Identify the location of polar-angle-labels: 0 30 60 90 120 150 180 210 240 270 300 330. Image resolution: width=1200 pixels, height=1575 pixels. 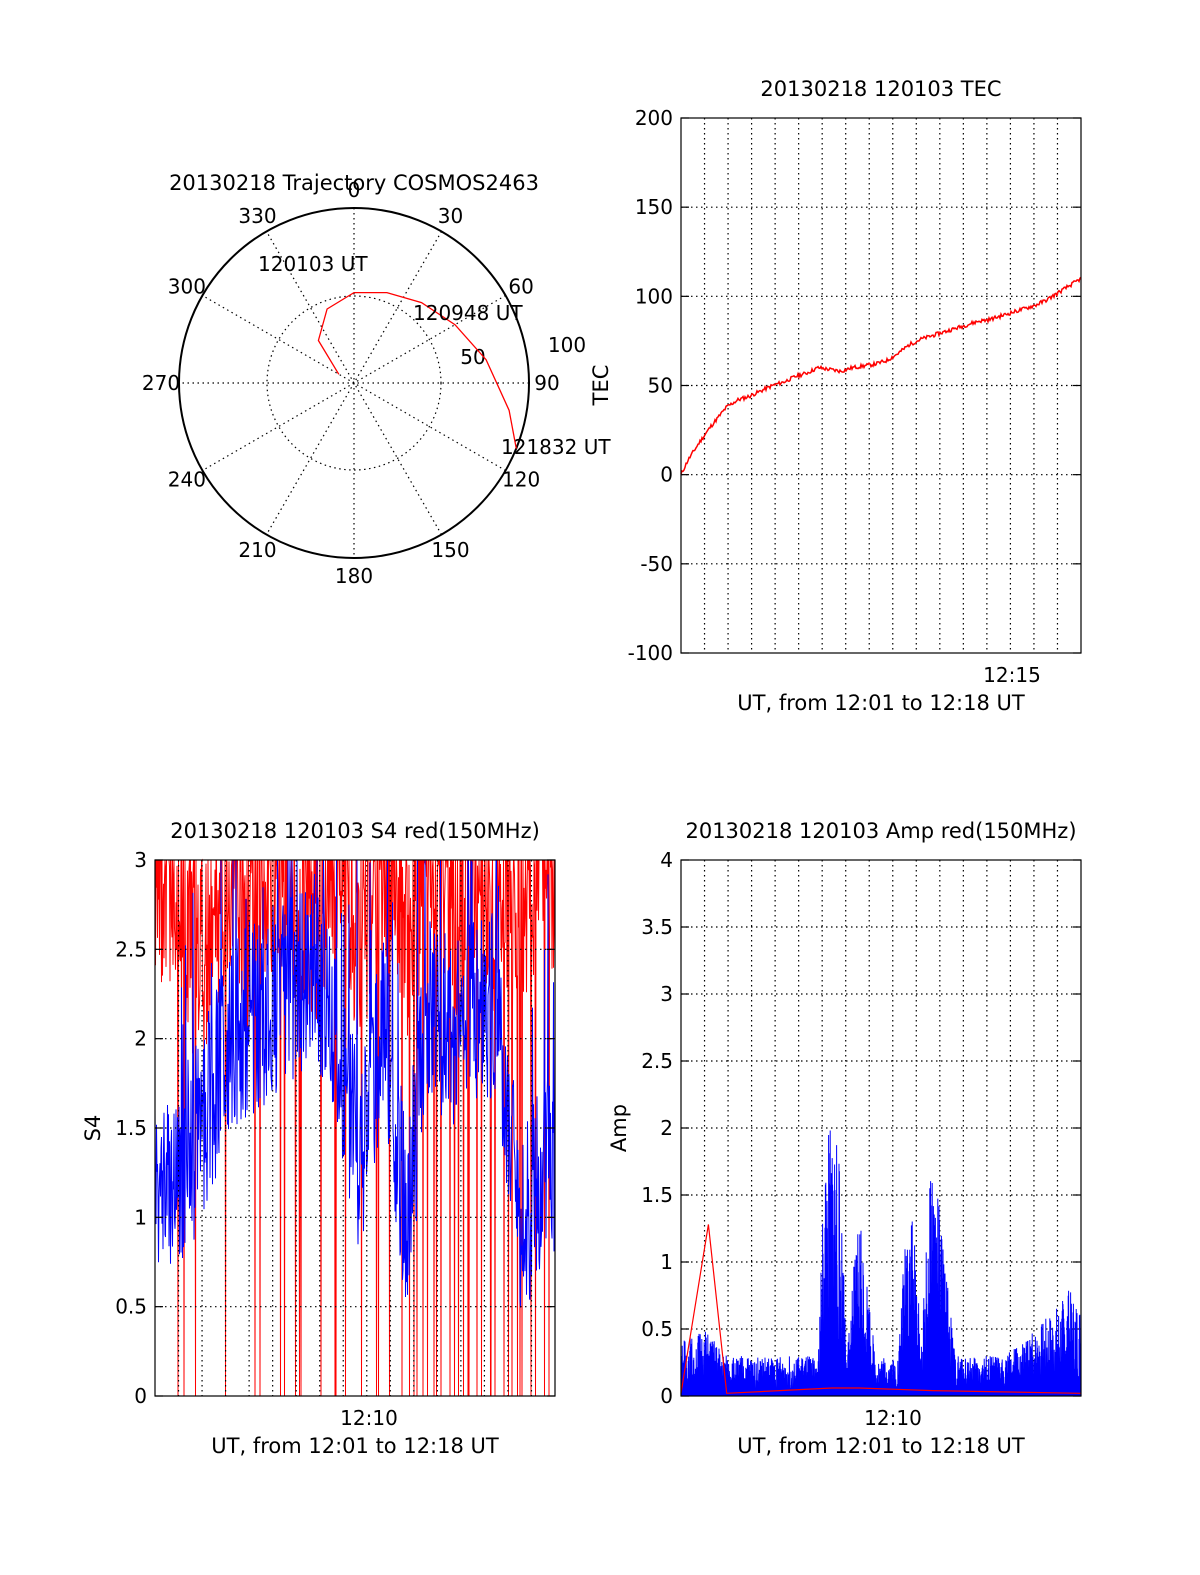
(351, 383).